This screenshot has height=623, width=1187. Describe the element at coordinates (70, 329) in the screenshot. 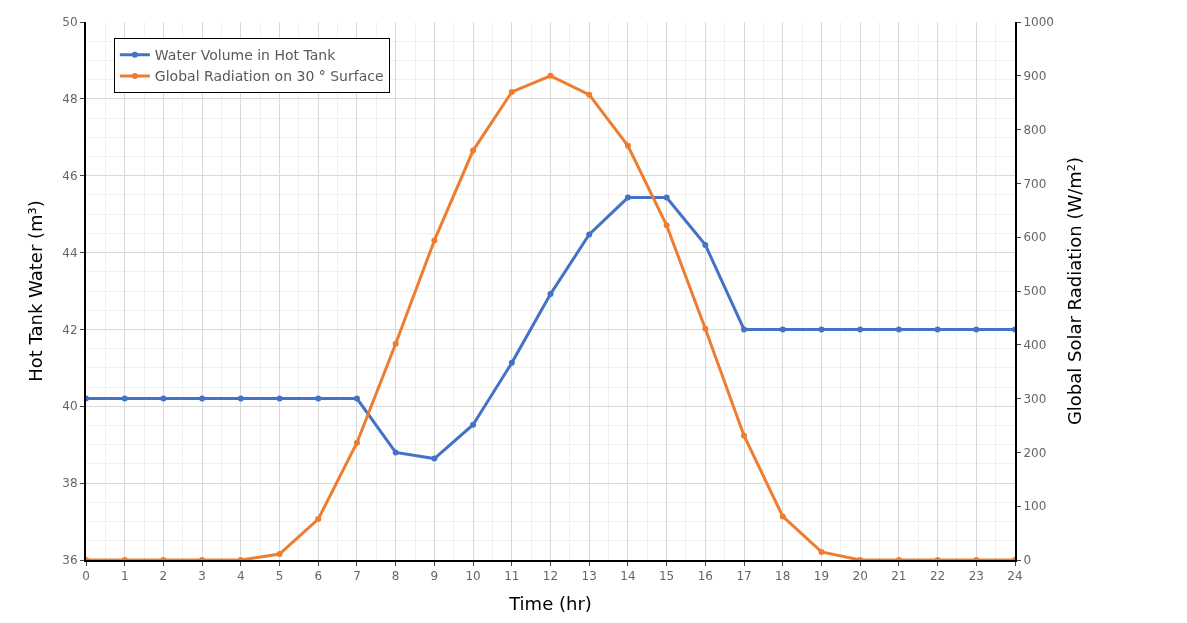

I see `y-tick-label: 42` at that location.